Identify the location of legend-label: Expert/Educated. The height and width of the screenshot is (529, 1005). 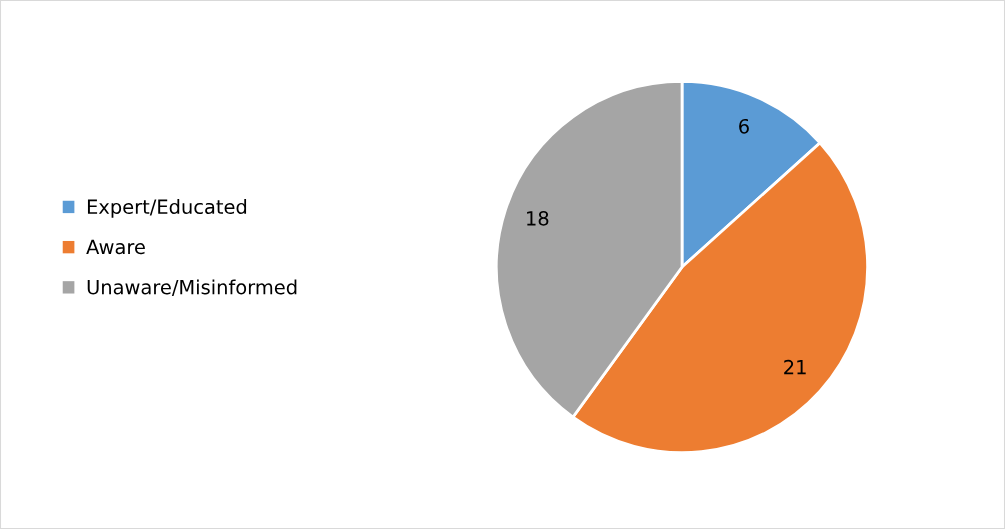
(167, 208).